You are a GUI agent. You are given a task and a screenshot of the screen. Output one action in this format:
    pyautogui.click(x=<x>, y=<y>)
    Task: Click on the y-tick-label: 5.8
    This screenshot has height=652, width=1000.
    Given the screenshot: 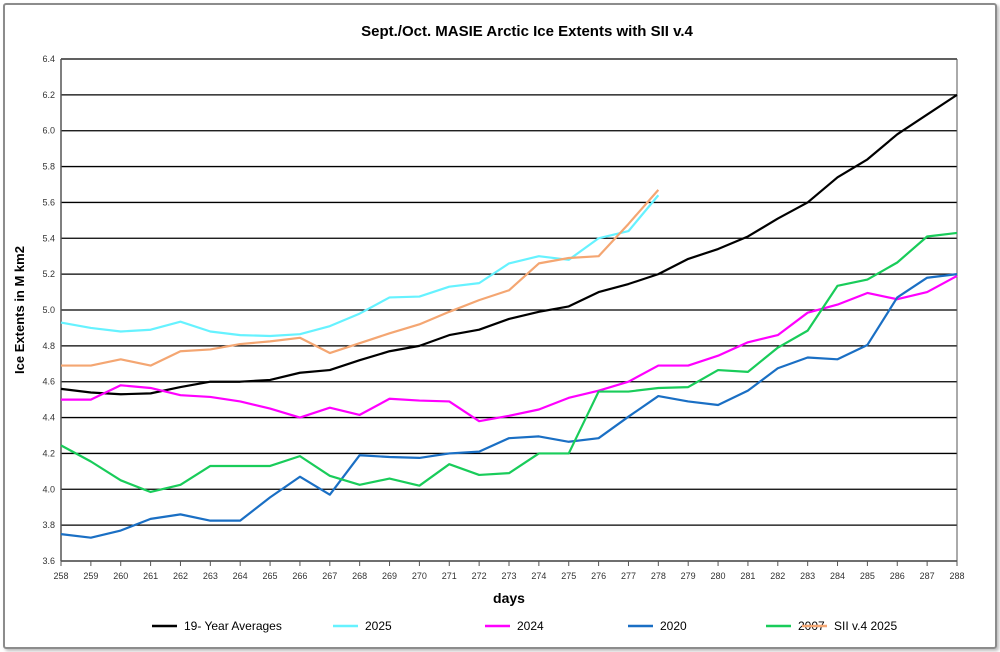 What is the action you would take?
    pyautogui.click(x=48, y=167)
    